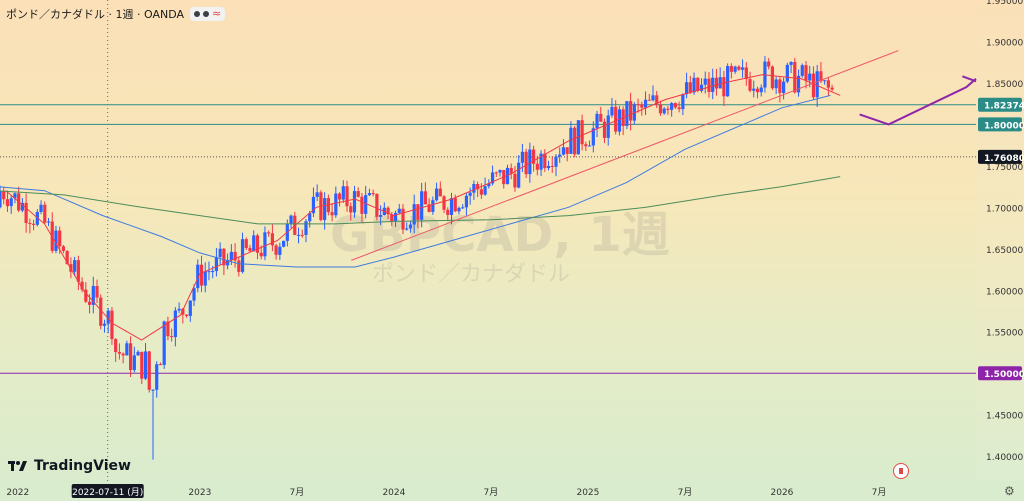 This screenshot has height=501, width=1024. I want to click on tv-logo-icon, so click(17, 466).